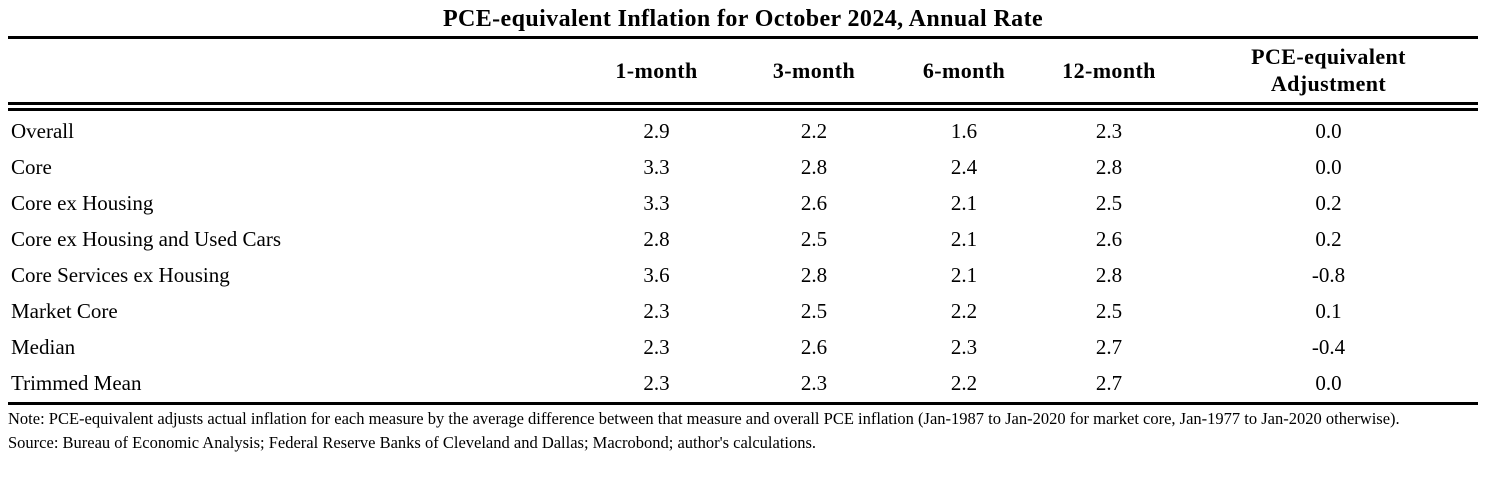 The image size is (1486, 492). What do you see at coordinates (64, 311) in the screenshot?
I see `row-label: Market Core` at bounding box center [64, 311].